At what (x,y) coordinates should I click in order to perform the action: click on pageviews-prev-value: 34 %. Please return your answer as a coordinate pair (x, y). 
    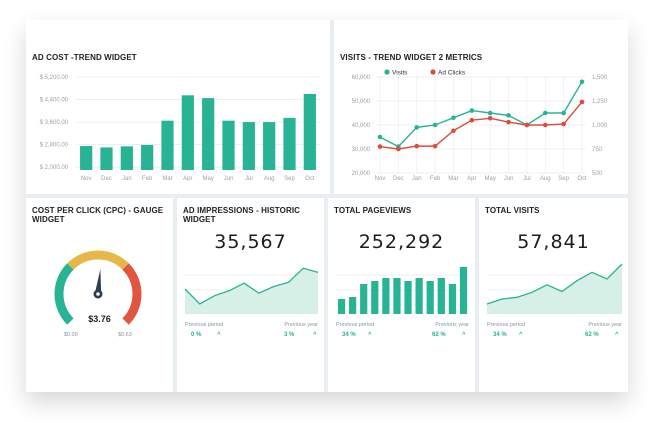
    Looking at the image, I should click on (349, 335).